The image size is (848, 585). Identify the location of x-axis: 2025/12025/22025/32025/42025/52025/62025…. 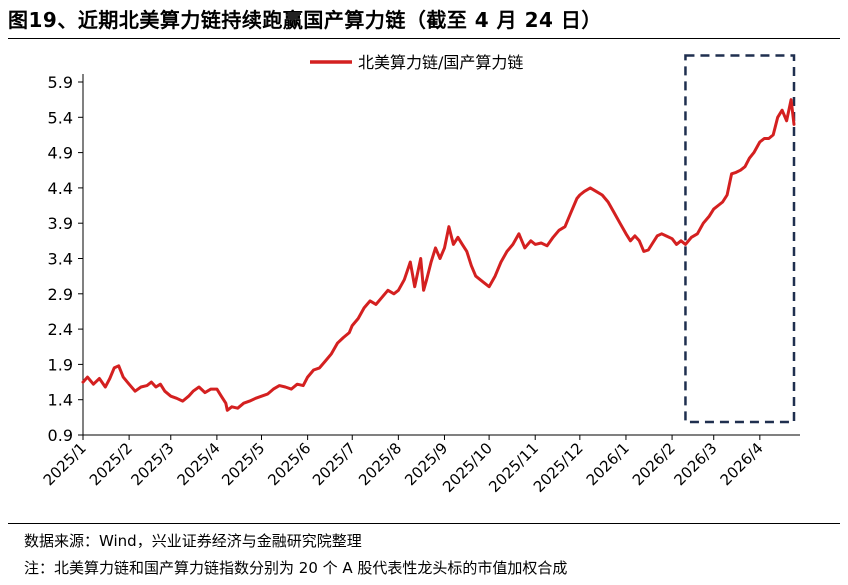
(420, 465).